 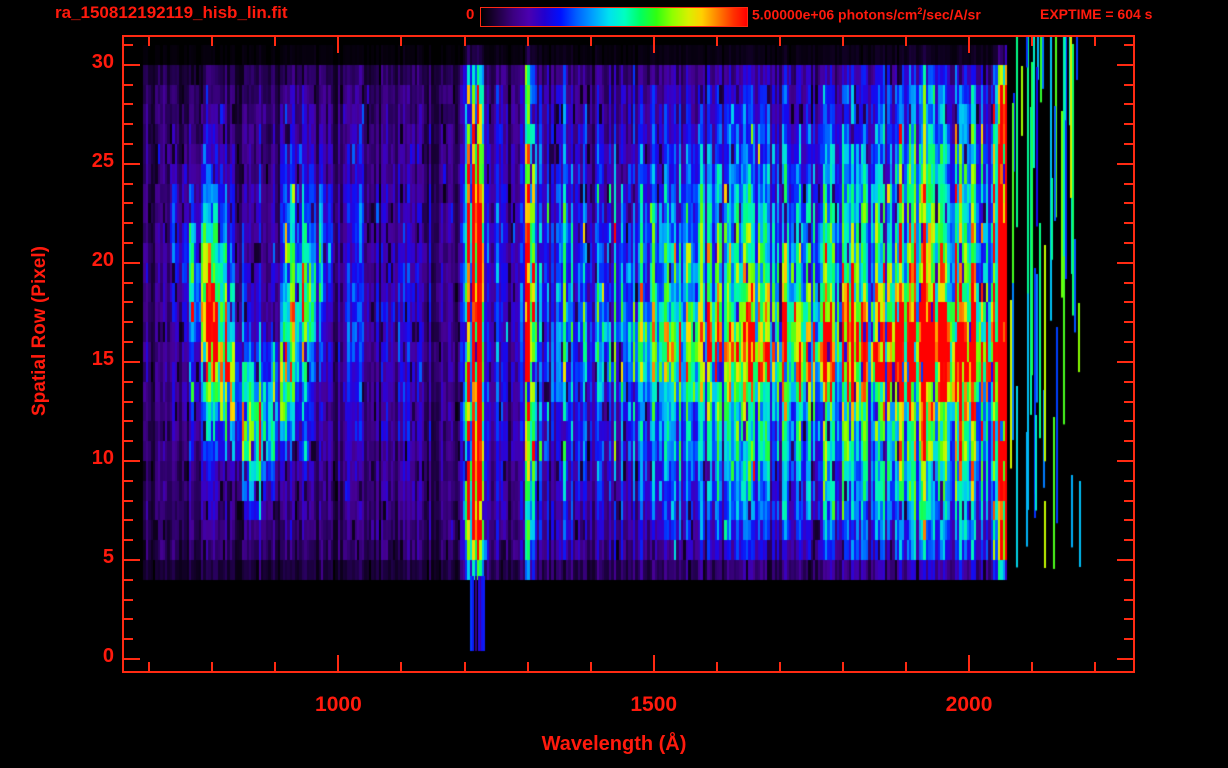 I want to click on colorbar-units-exponent: 2, so click(x=920, y=11).